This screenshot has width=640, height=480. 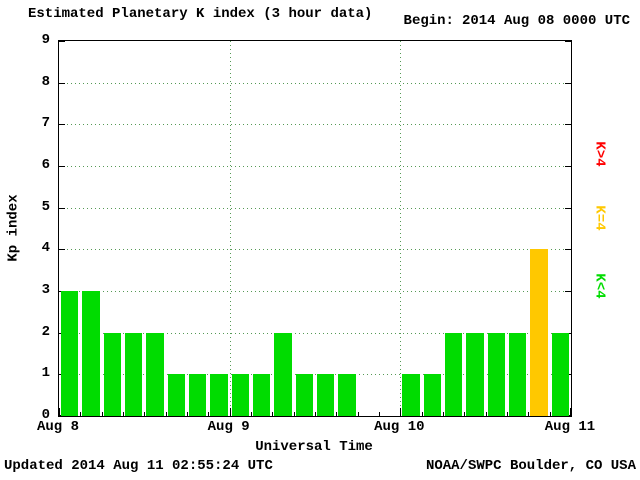 What do you see at coordinates (45, 206) in the screenshot?
I see `y-tick-label: 5` at bounding box center [45, 206].